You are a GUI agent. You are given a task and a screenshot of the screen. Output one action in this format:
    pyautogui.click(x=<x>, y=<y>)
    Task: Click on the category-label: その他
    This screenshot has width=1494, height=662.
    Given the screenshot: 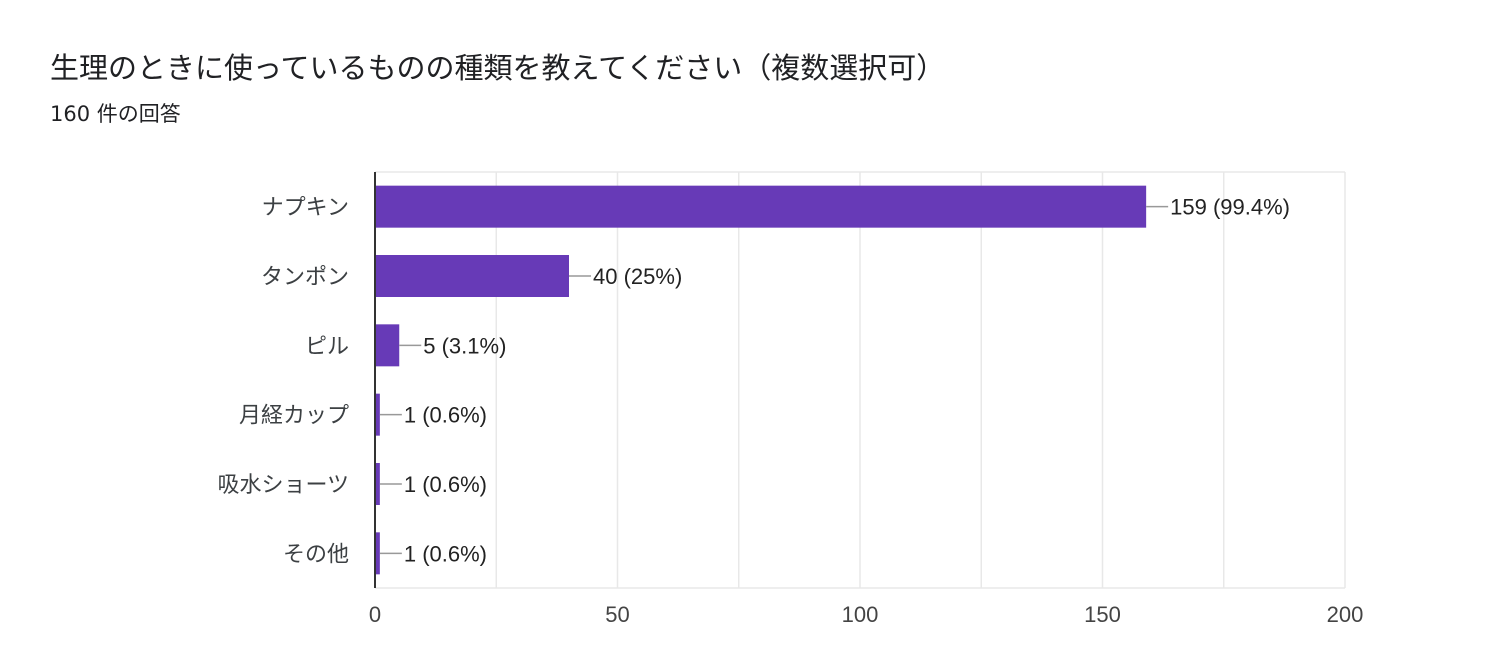 What is the action you would take?
    pyautogui.click(x=316, y=554)
    